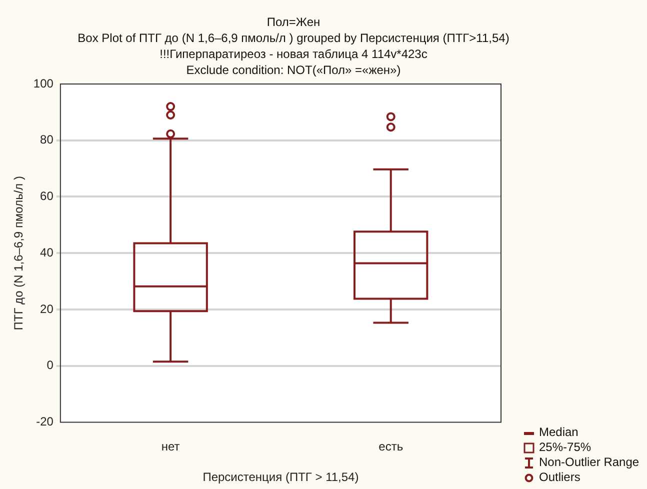  What do you see at coordinates (47, 309) in the screenshot?
I see `y-tick-label: 20` at bounding box center [47, 309].